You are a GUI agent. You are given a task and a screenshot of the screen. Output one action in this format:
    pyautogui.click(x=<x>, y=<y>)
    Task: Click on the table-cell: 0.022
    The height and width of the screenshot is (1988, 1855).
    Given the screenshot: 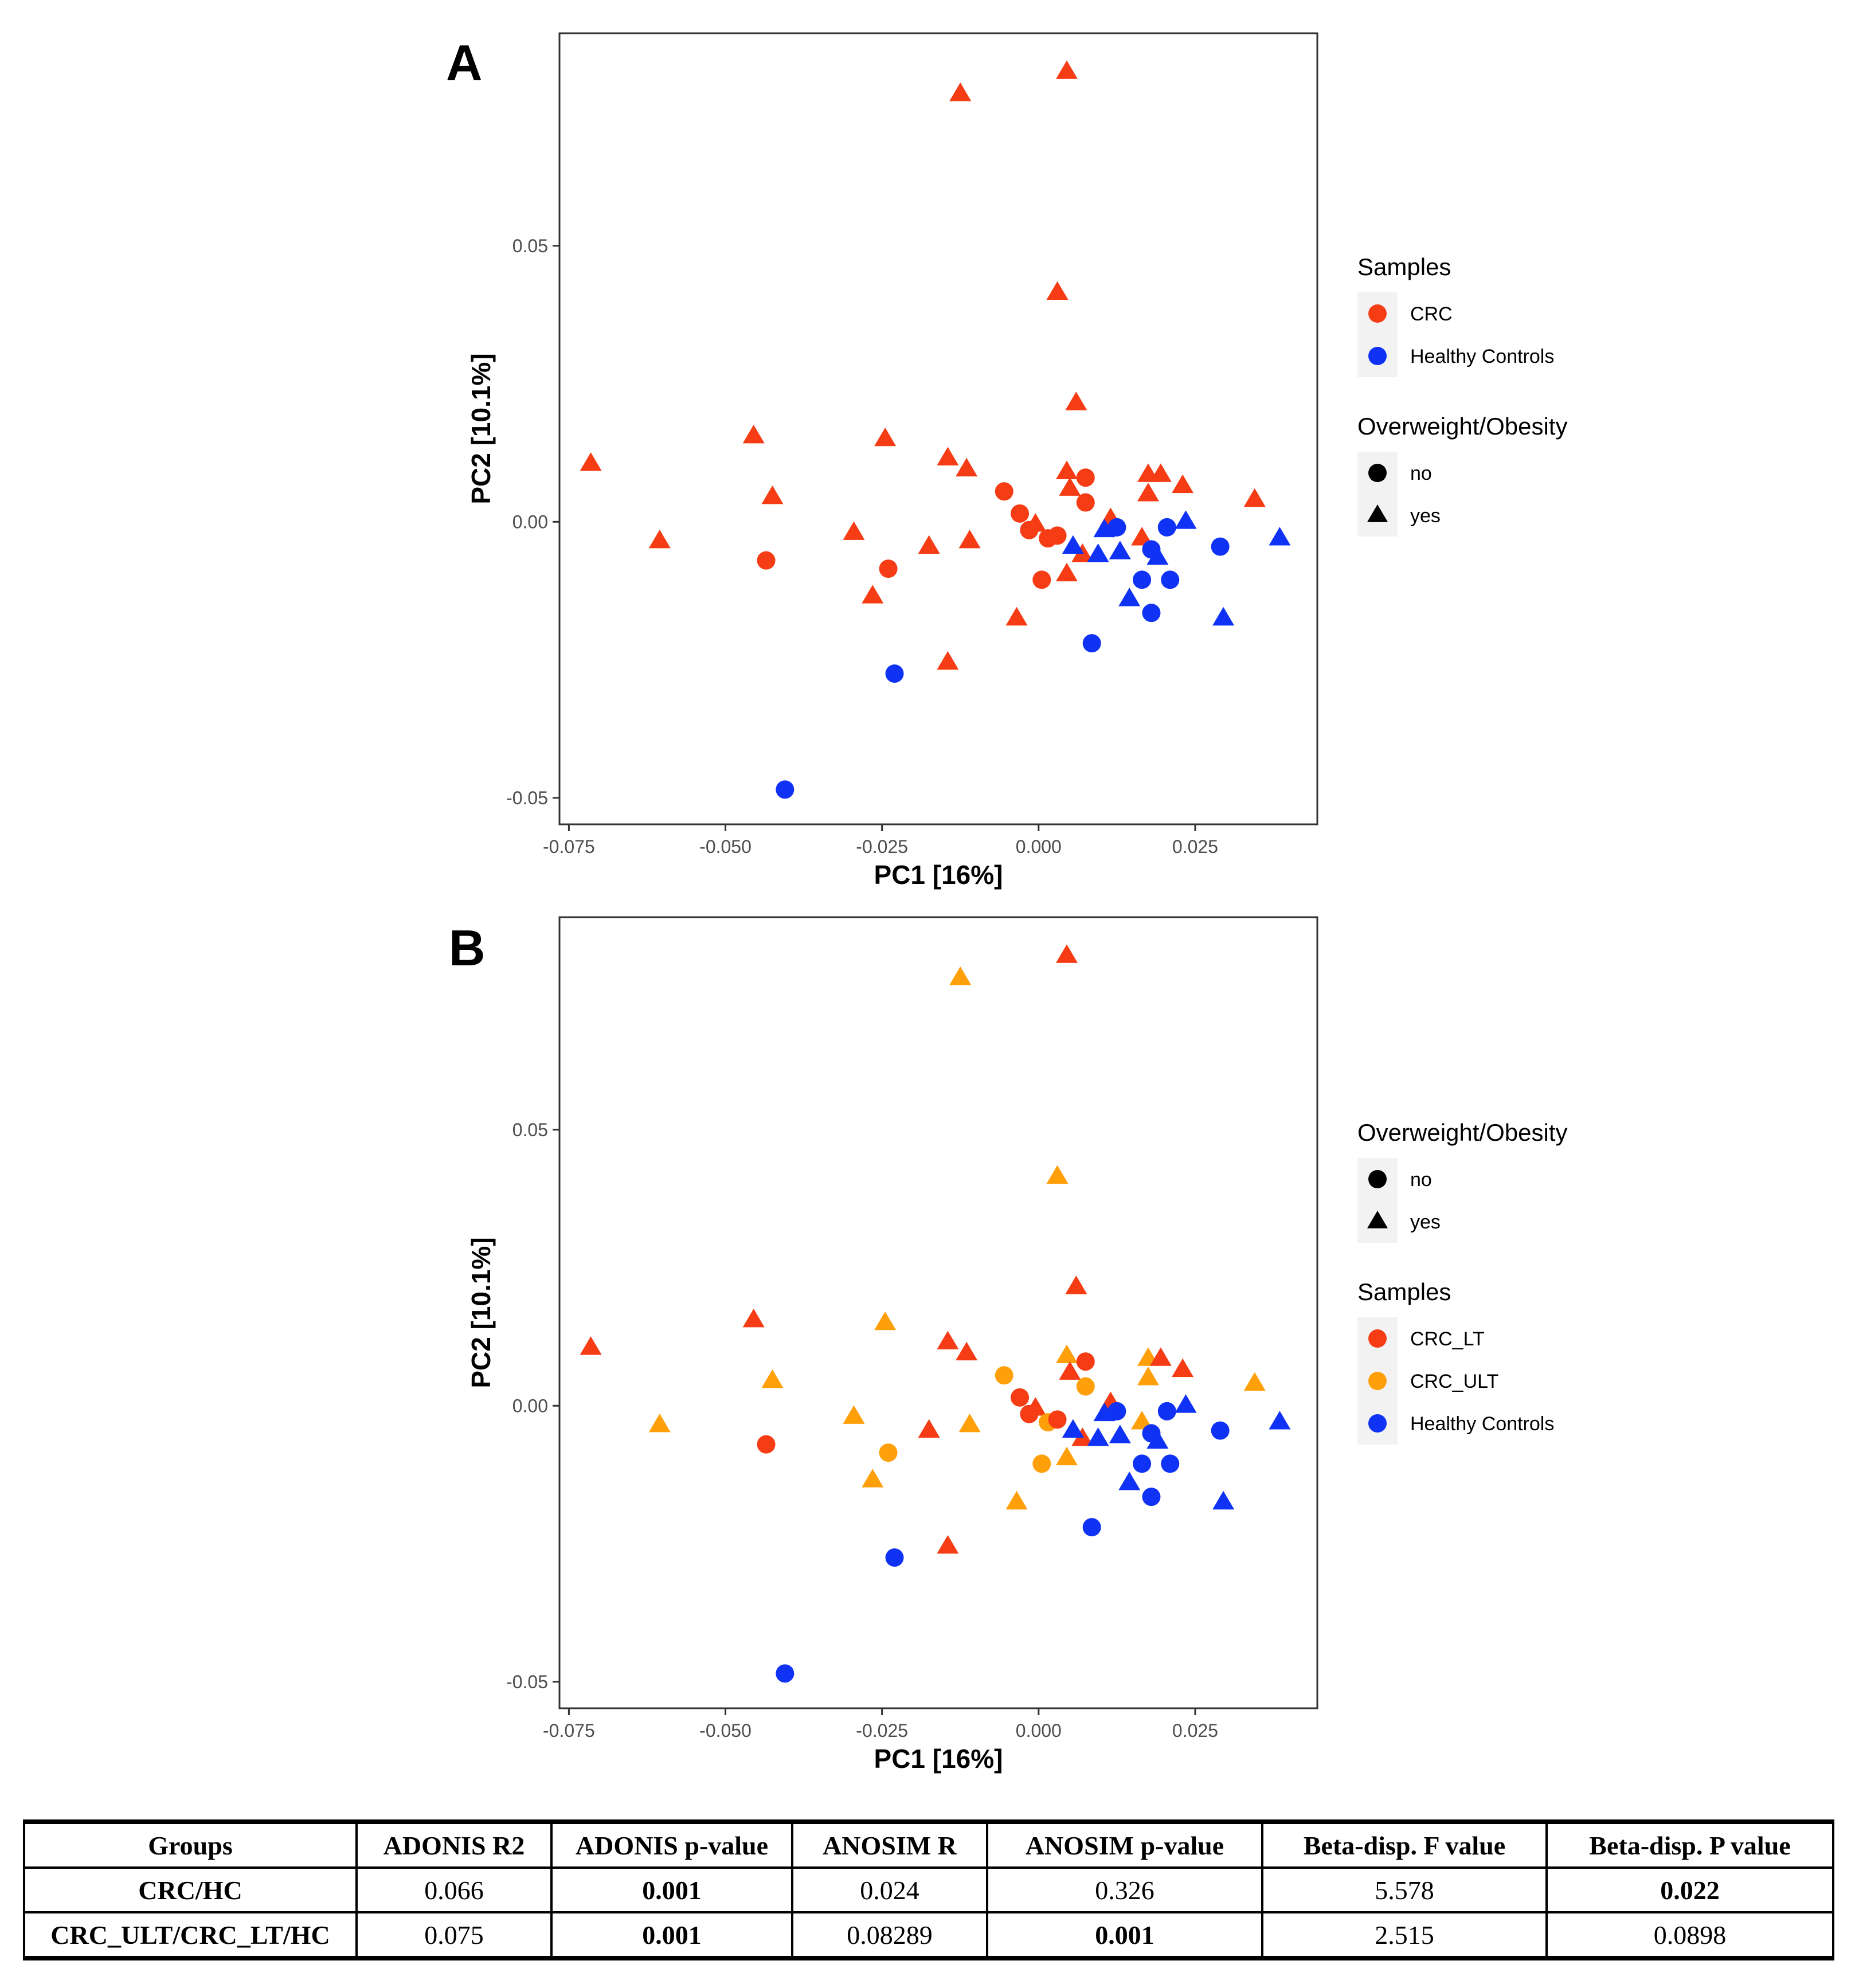 What is the action you would take?
    pyautogui.click(x=1689, y=1889)
    